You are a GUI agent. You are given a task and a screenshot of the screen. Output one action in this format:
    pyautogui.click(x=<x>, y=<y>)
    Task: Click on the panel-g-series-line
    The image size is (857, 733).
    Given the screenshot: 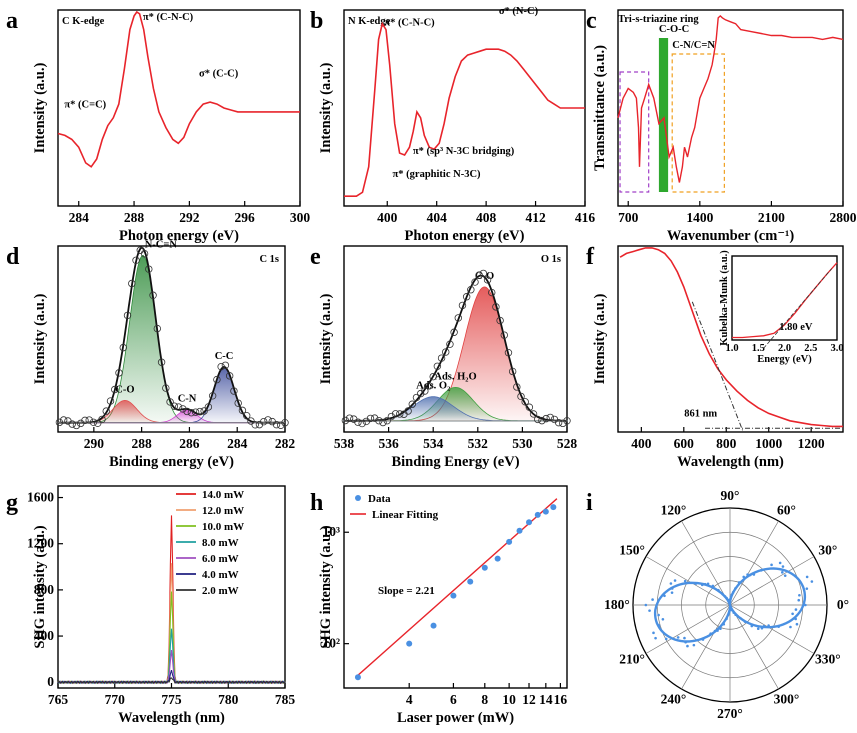 What is the action you would take?
    pyautogui.click(x=171, y=638)
    